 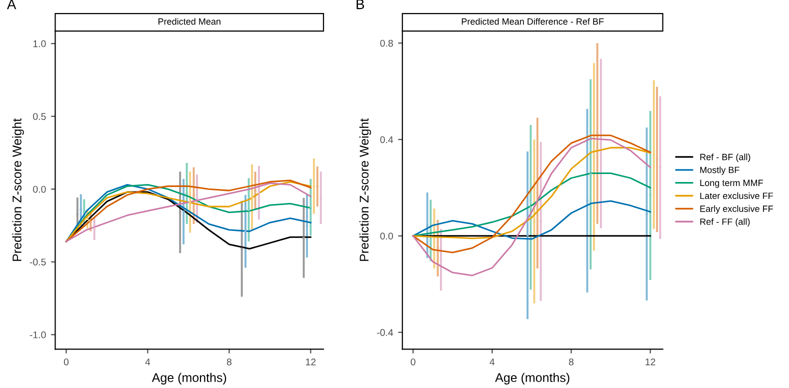 What do you see at coordinates (360, 5) in the screenshot?
I see `text: B` at bounding box center [360, 5].